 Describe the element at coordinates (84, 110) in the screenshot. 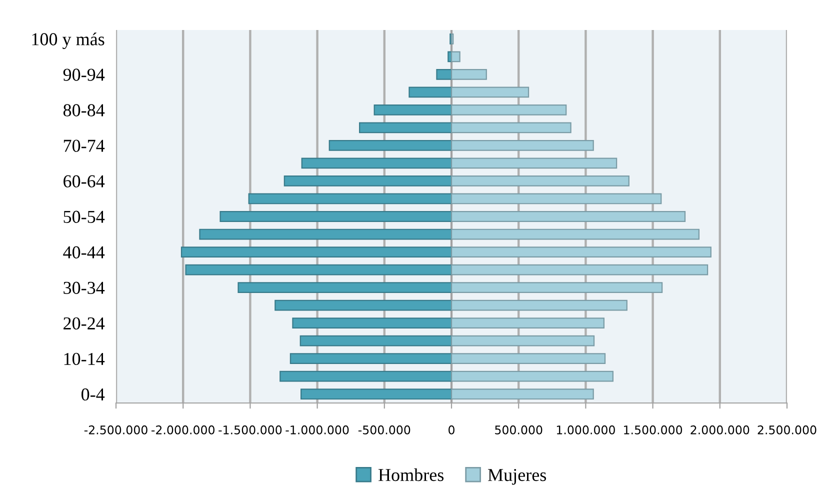

I see `y-tick-label: 80-84` at that location.